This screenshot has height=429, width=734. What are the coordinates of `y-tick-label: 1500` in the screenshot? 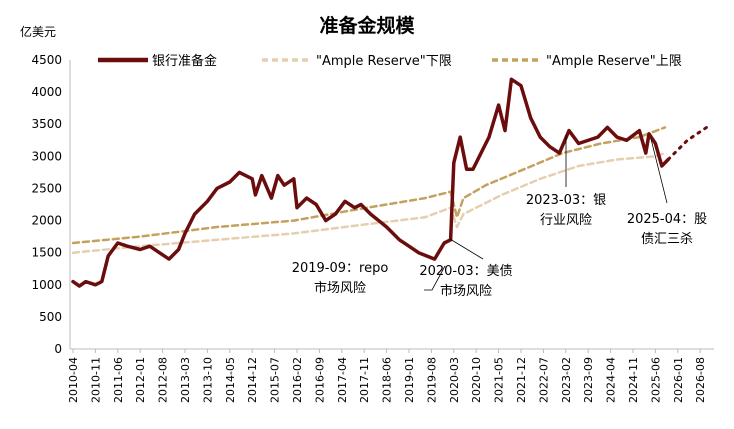 It's located at (46, 253).